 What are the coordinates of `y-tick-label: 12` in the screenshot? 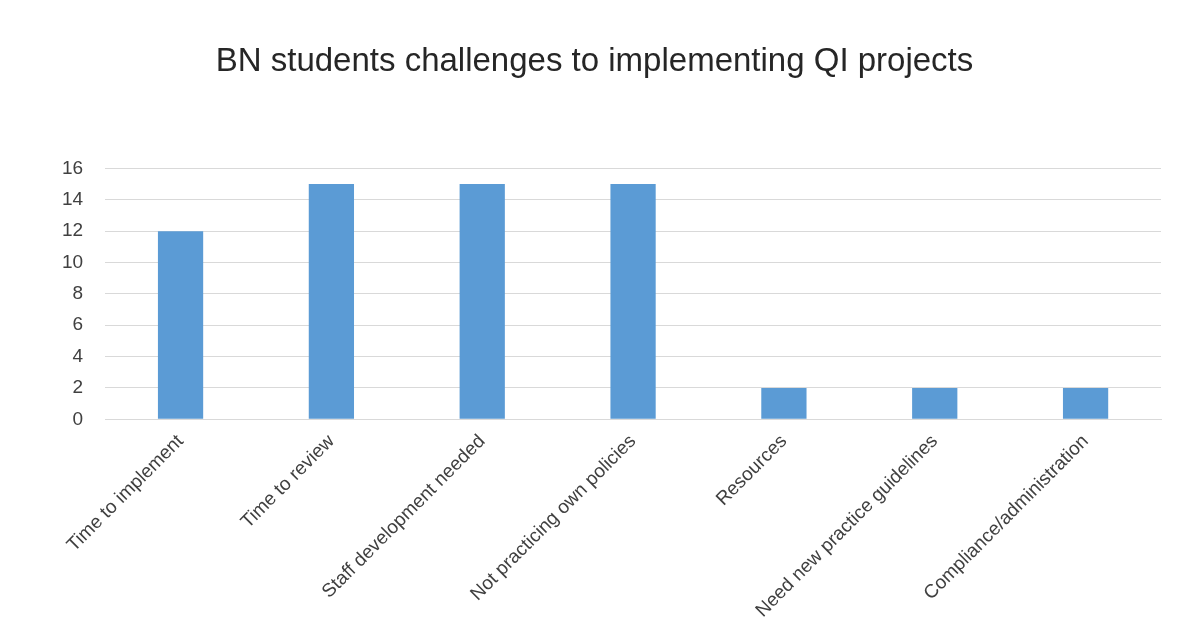 It's located at (72, 230).